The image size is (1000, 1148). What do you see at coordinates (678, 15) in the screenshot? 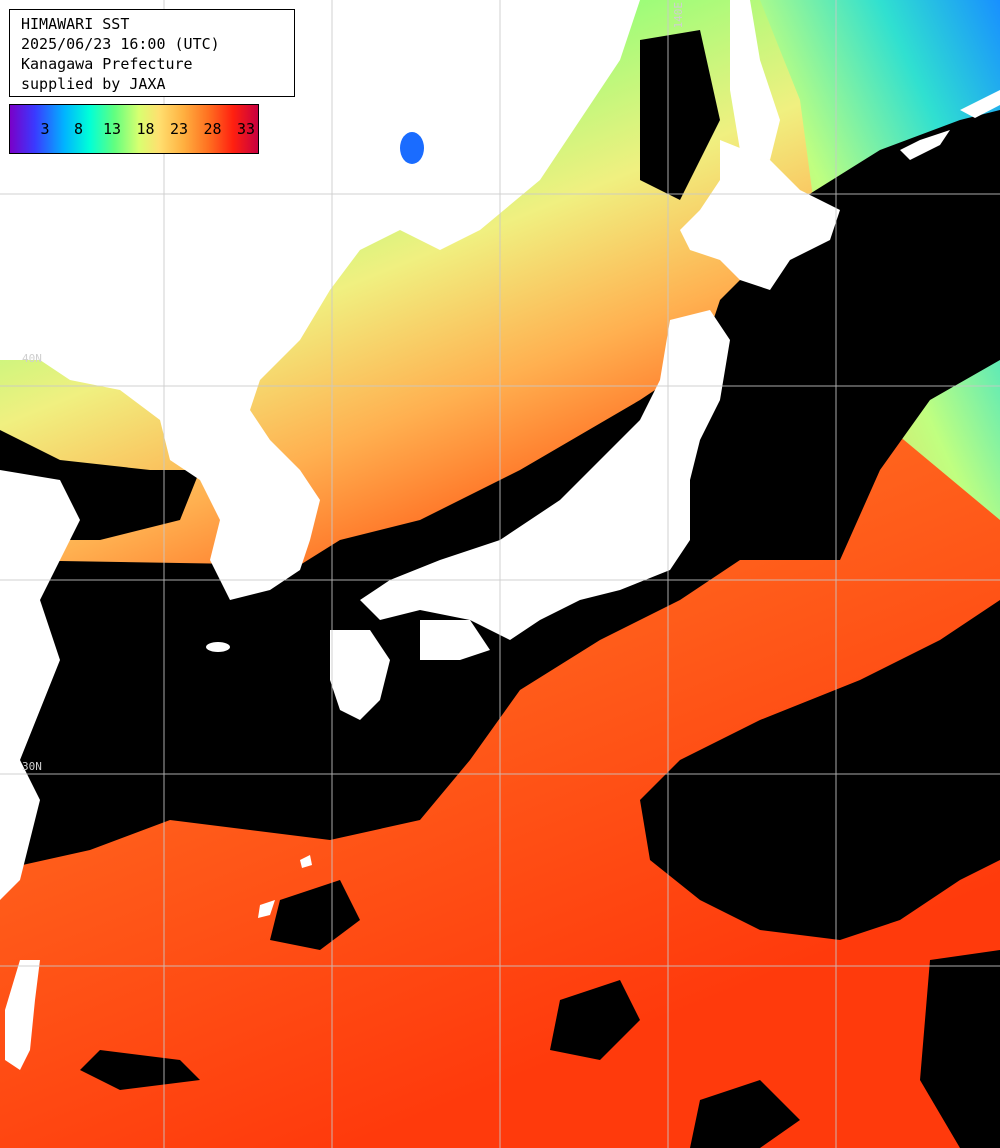
I see `lon-label-140e: 140E` at bounding box center [678, 15].